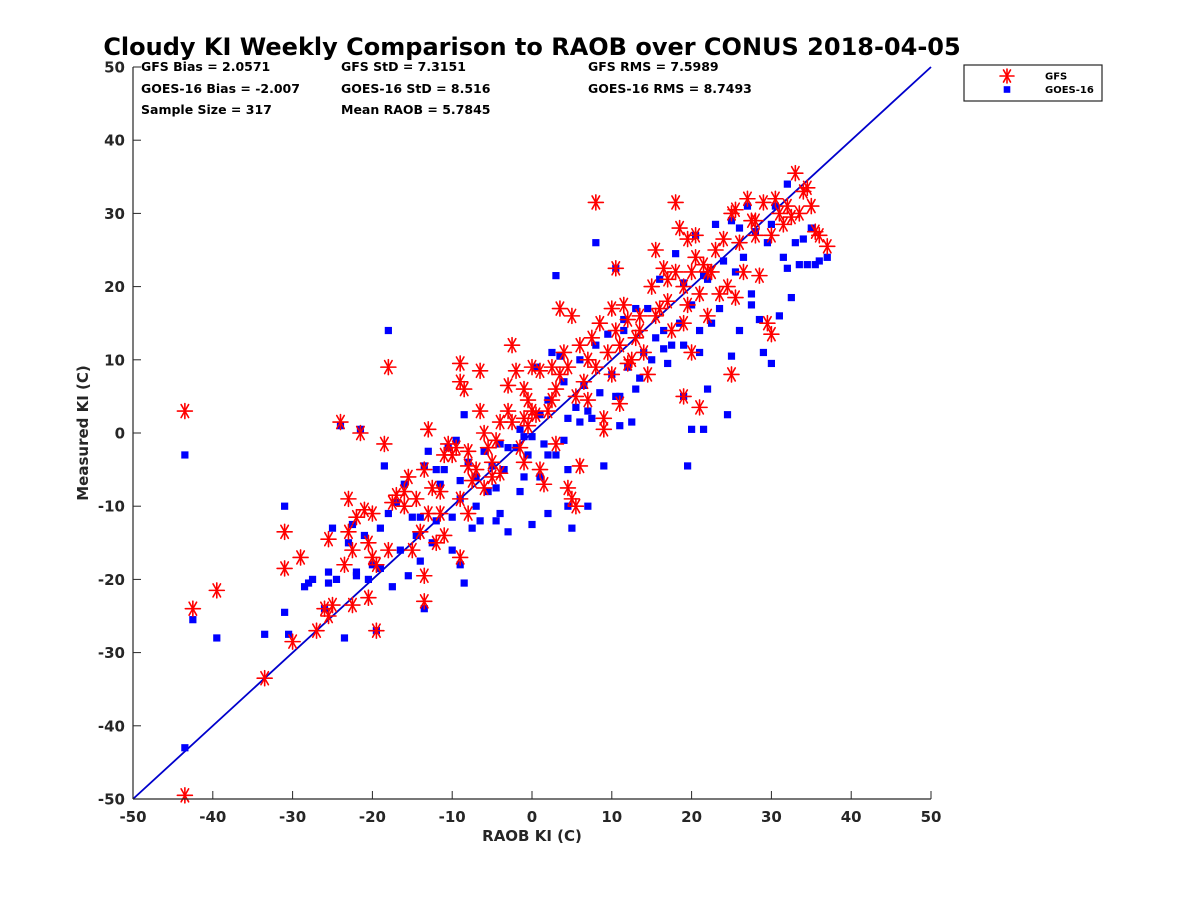 This screenshot has width=1200, height=900. What do you see at coordinates (114, 68) in the screenshot?
I see `y-tick-label: 50` at bounding box center [114, 68].